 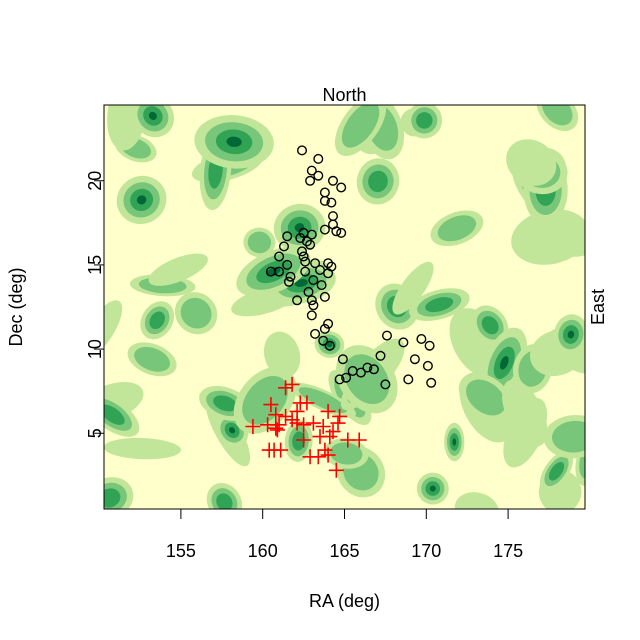 I want to click on x-axis: 155 160 165 170 175, so click(x=344, y=534).